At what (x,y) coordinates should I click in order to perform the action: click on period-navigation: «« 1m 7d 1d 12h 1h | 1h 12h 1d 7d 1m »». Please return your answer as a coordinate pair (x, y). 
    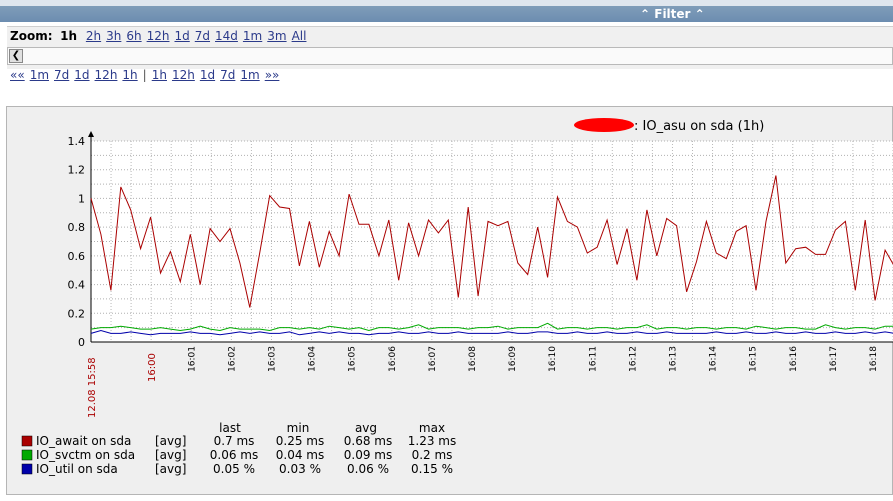
    Looking at the image, I should click on (147, 75).